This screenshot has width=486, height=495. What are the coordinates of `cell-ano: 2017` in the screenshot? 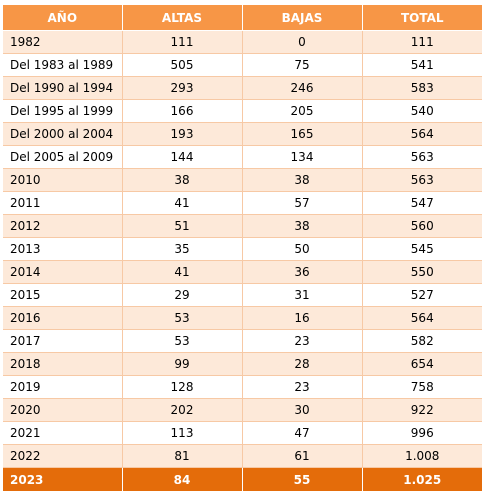 It's located at (63, 341).